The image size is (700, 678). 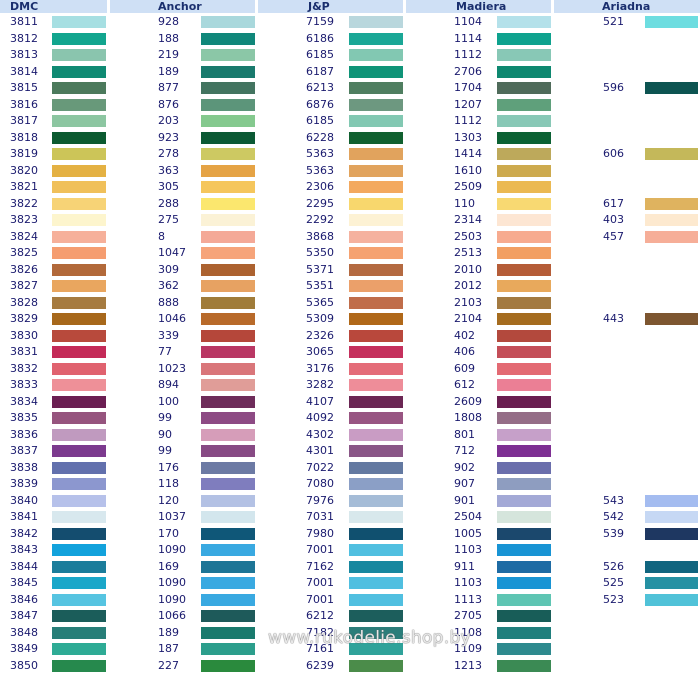 I want to click on ariadna-code: 521, so click(x=613, y=21).